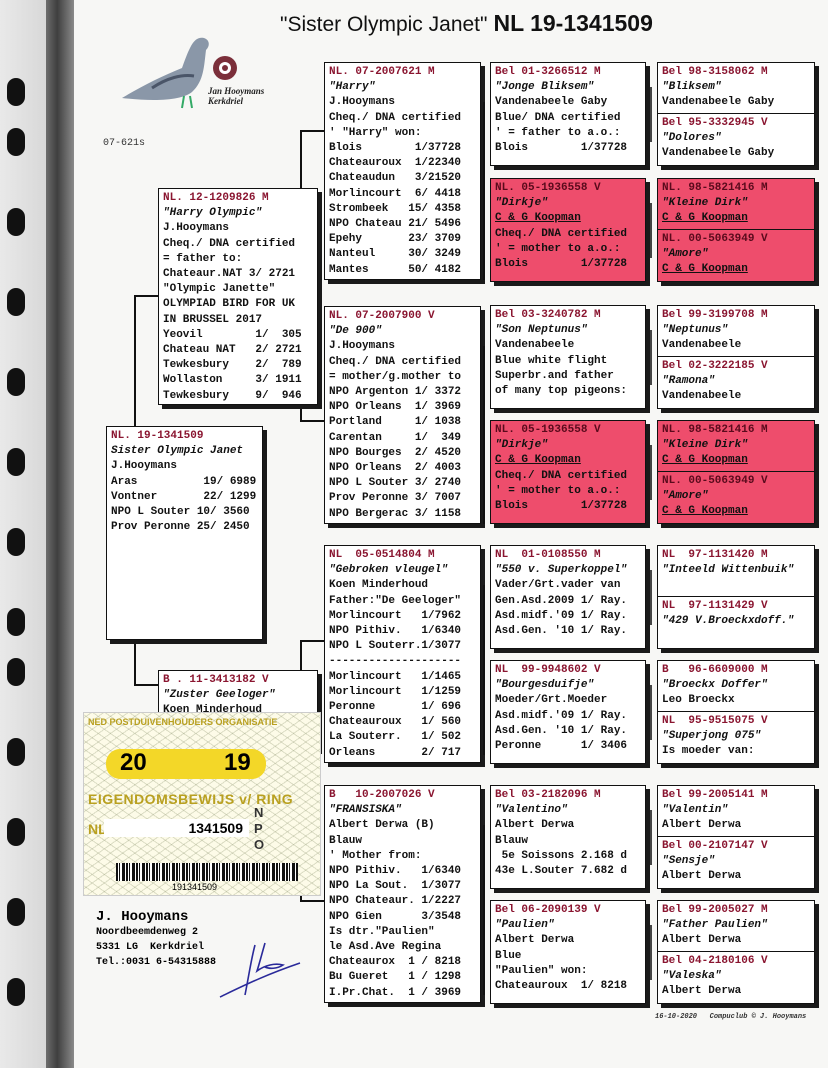 This screenshot has width=828, height=1068. Describe the element at coordinates (395, 498) in the screenshot. I see `pedigree-line: Prov Peronne 3/ 7007` at that location.